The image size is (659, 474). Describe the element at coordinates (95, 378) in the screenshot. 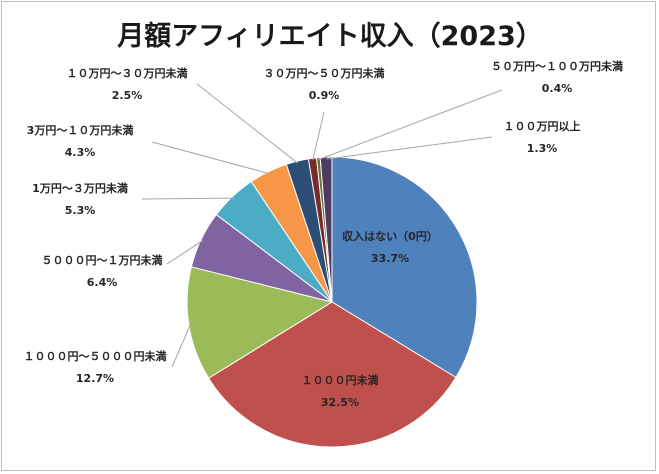

I see `slice-value-label: 12.7%` at that location.